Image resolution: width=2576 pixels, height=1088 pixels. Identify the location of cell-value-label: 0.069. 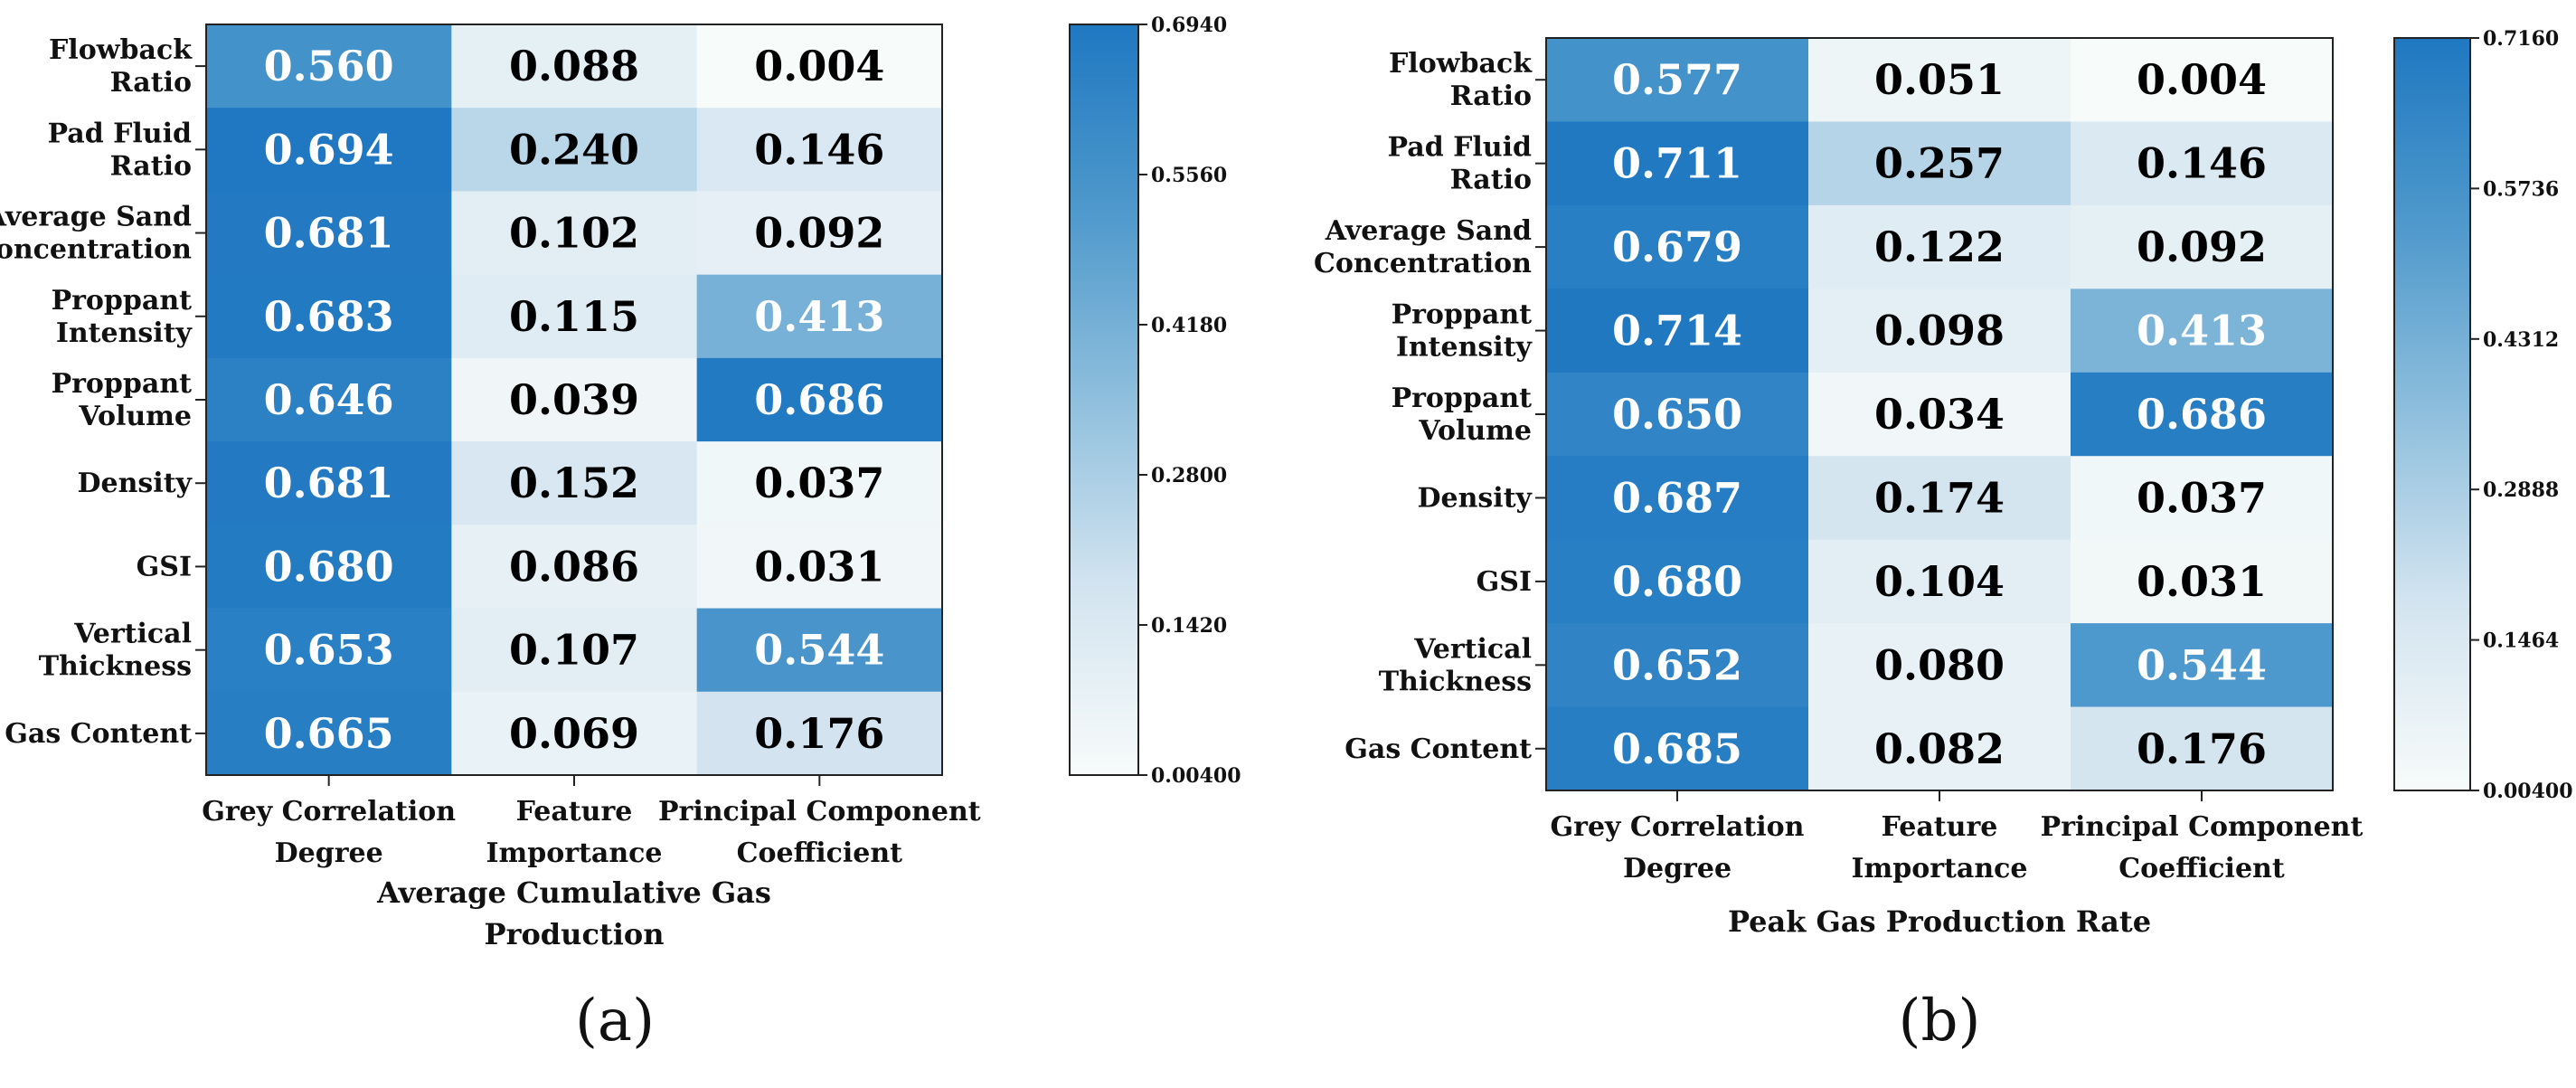
(574, 733).